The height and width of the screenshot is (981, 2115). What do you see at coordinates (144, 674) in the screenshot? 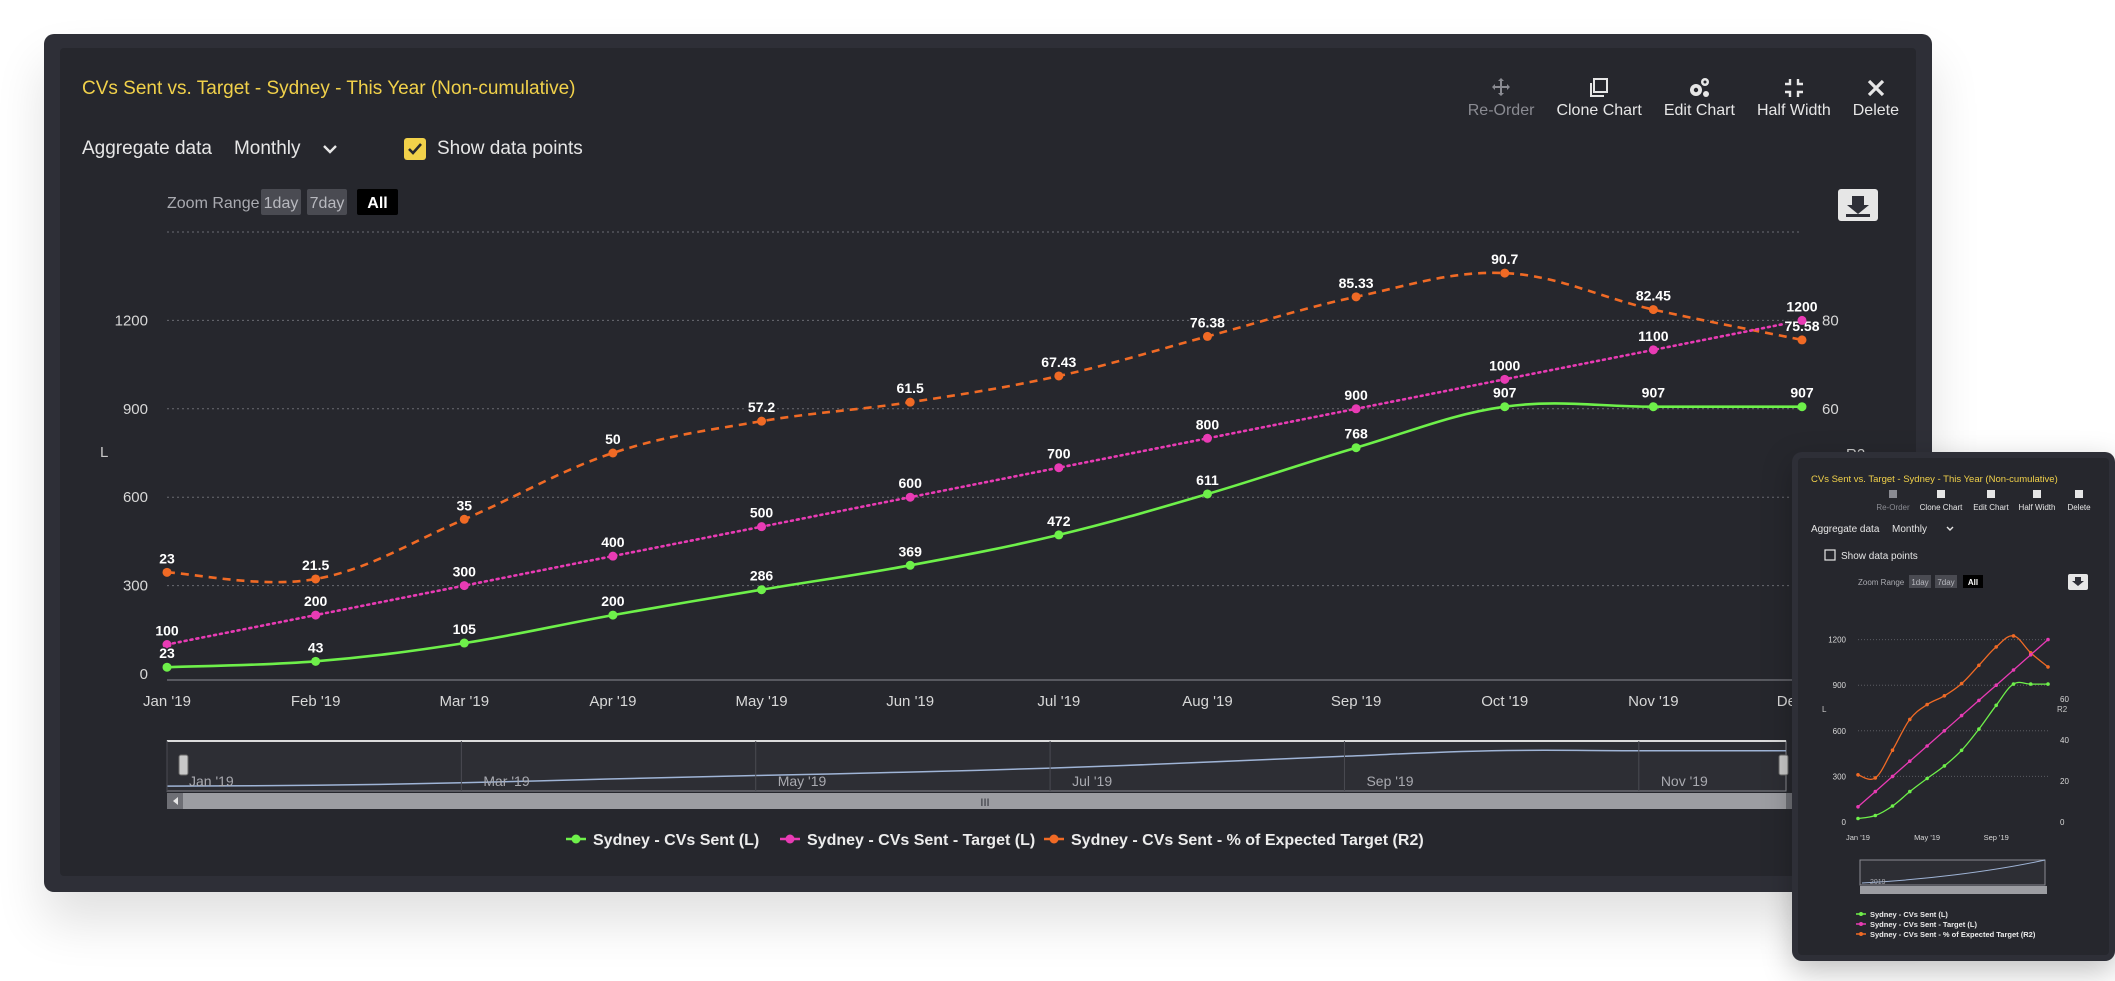
I see `y-left-tick-label: 0` at bounding box center [144, 674].